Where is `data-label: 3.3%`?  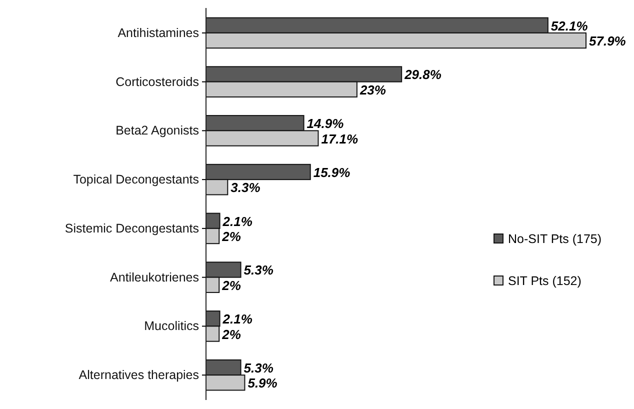
data-label: 3.3% is located at coordinates (245, 188).